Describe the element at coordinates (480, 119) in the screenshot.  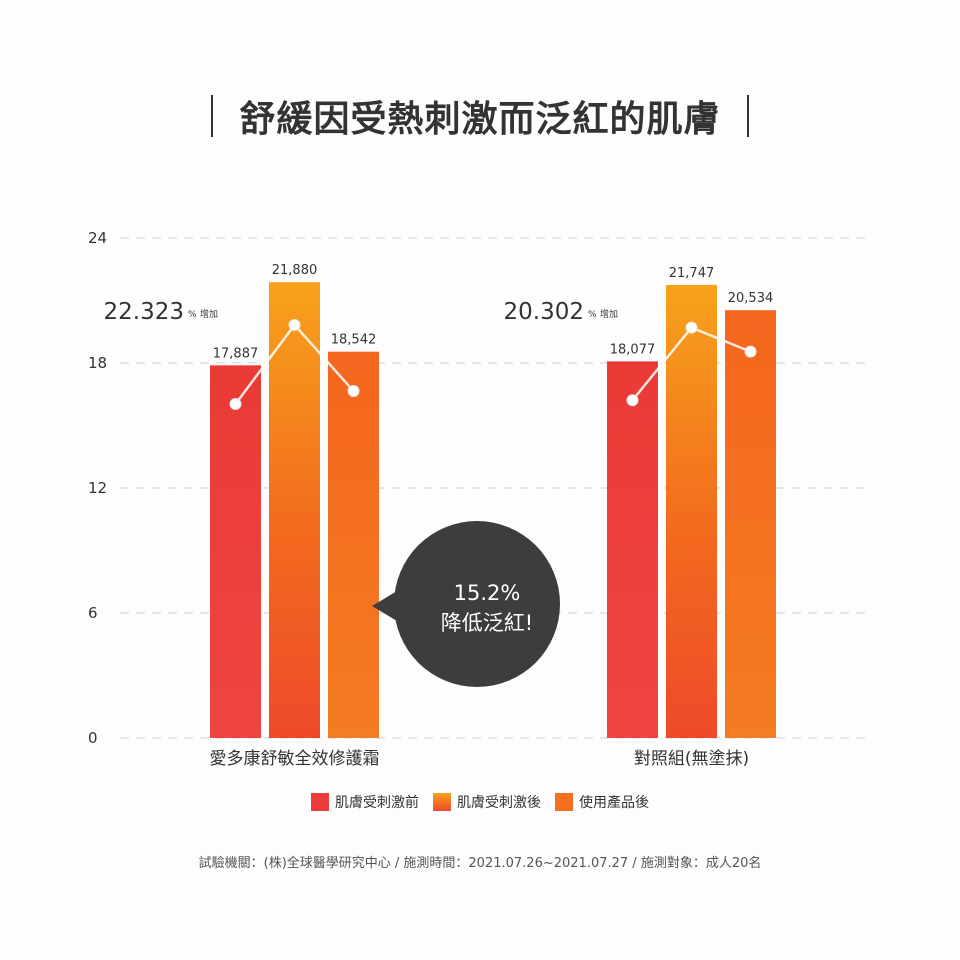
I see `page-title: 舒緩因受熱刺激而泛紅的肌膚` at that location.